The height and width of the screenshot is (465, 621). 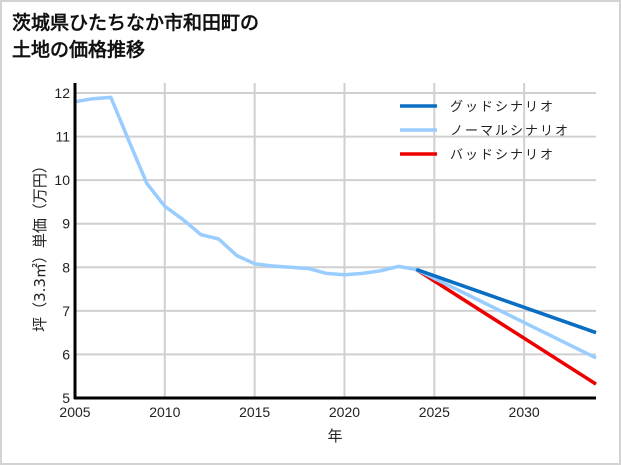 I want to click on series-line-good, so click(x=506, y=301).